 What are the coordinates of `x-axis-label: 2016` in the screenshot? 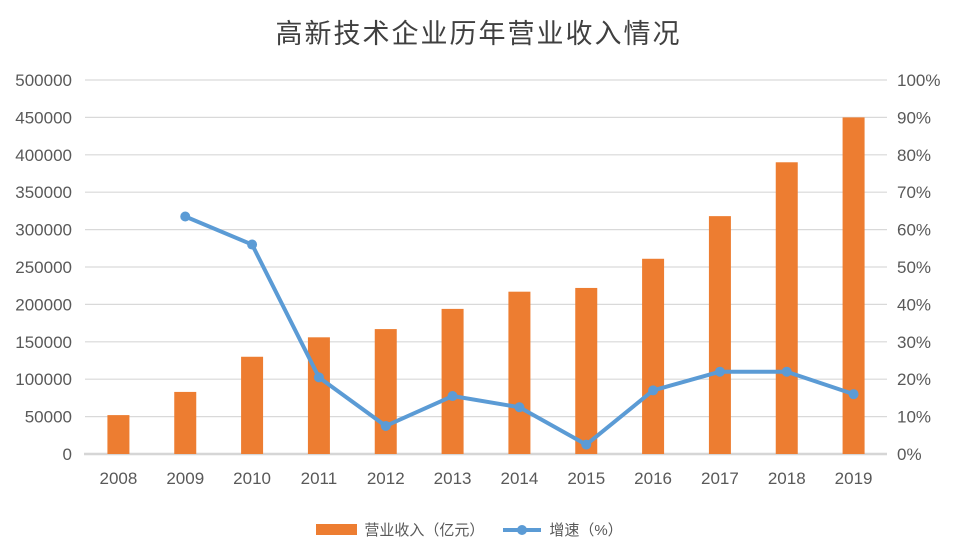 It's located at (653, 478).